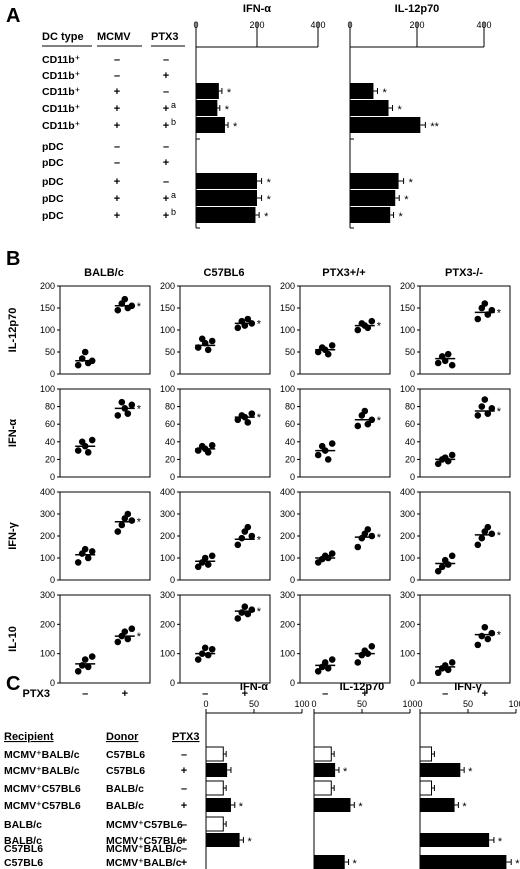 This screenshot has width=520, height=869. Describe the element at coordinates (117, 92) in the screenshot. I see `row-a-mcmv: +` at that location.